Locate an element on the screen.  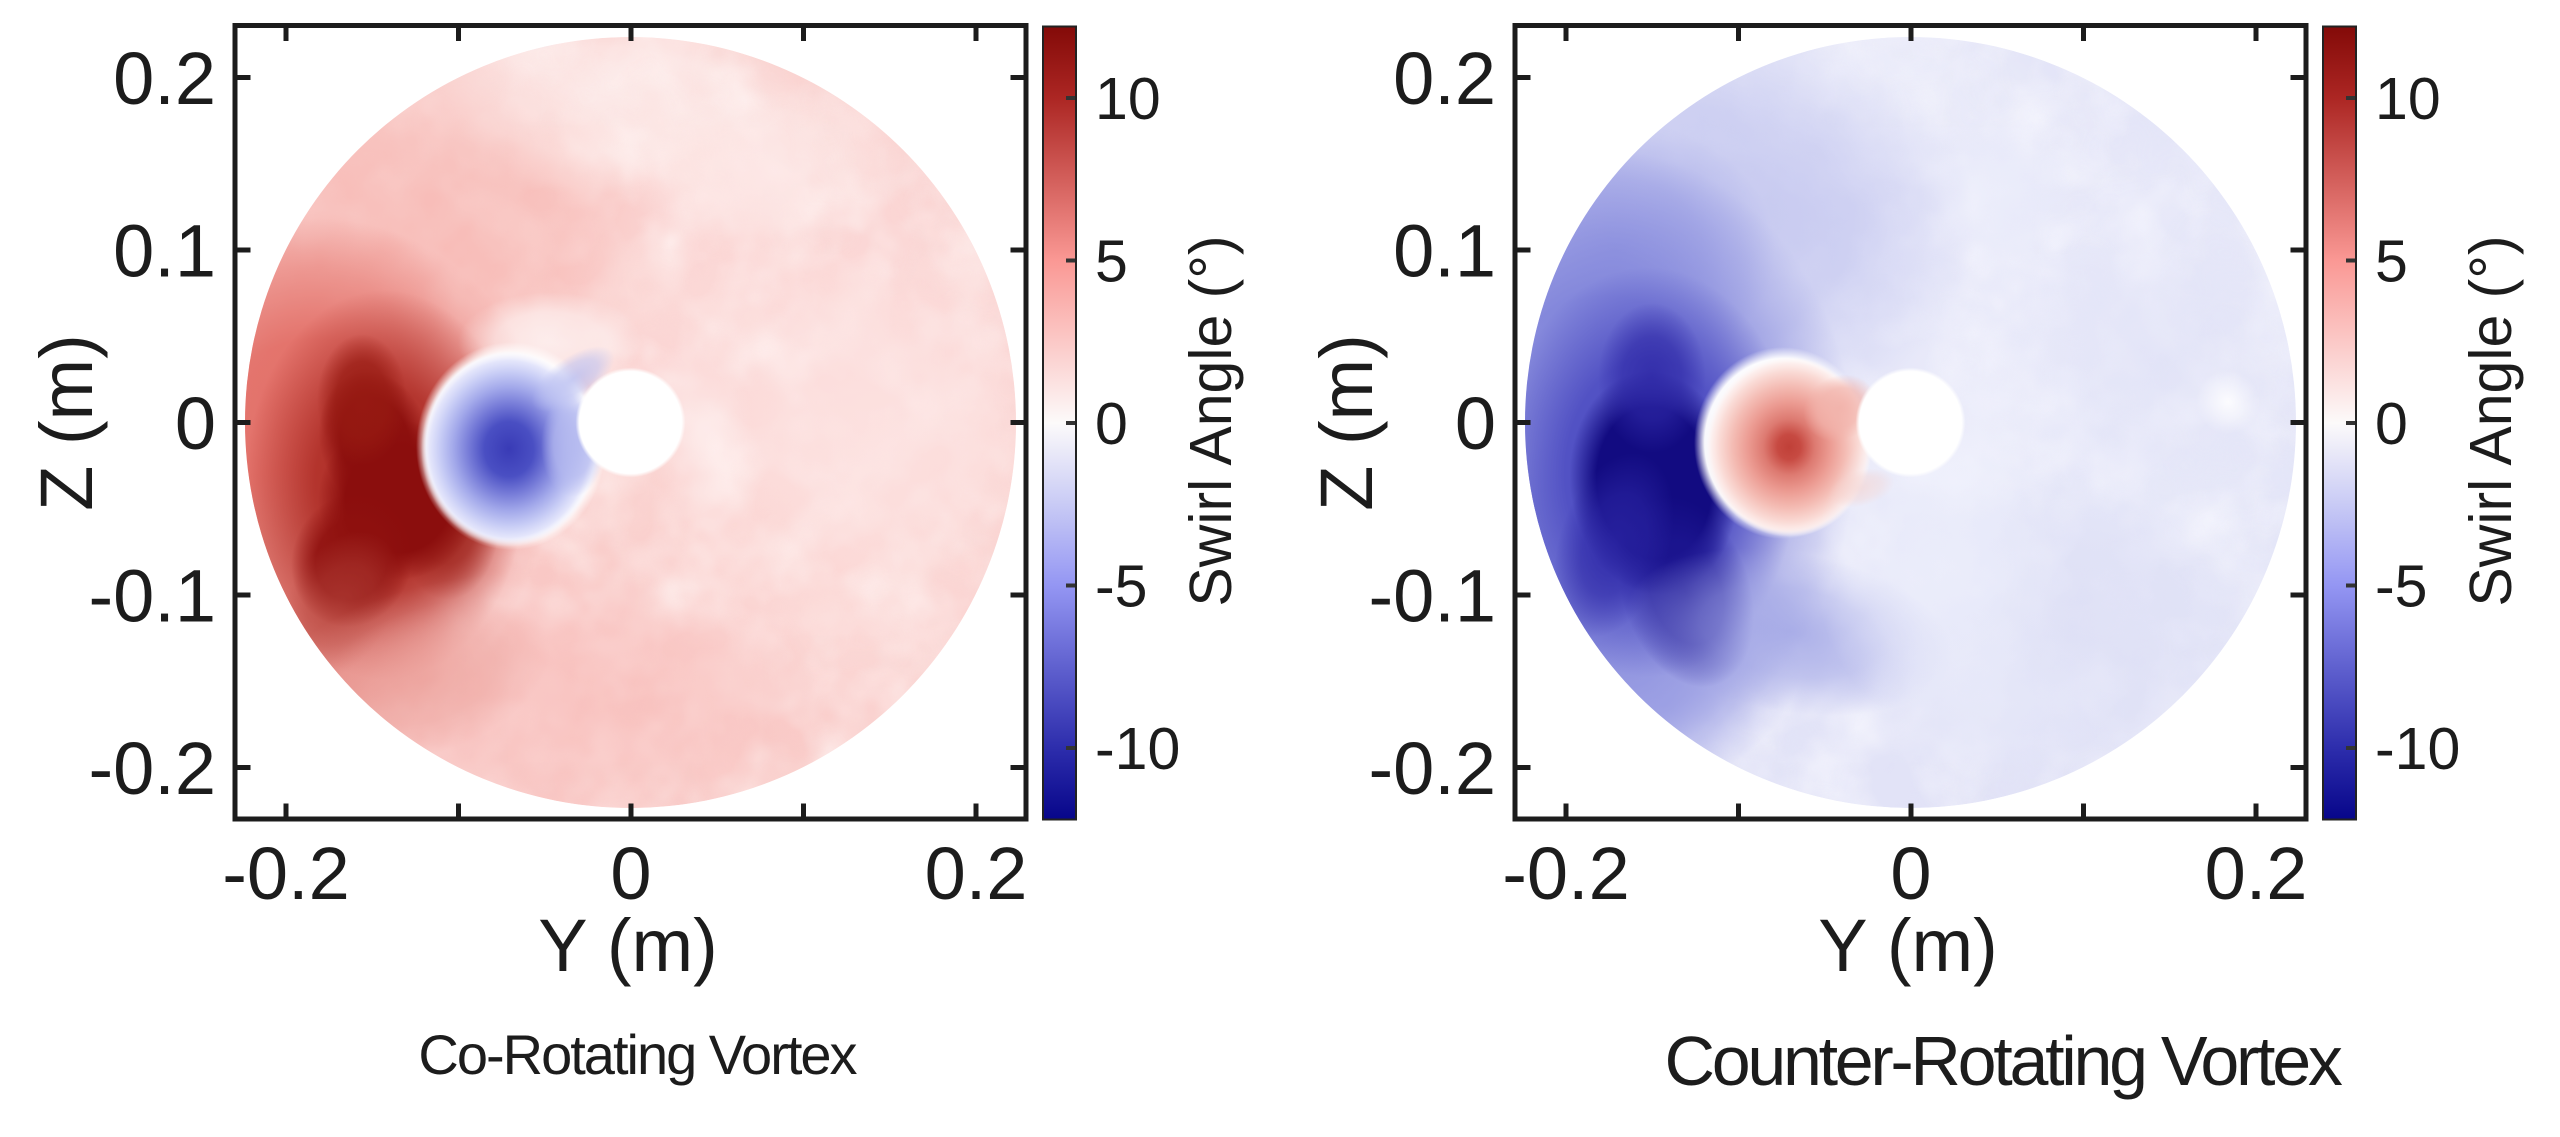
svg-text: Counter-Rotating Vortex is located at coordinates (2003, 1061).